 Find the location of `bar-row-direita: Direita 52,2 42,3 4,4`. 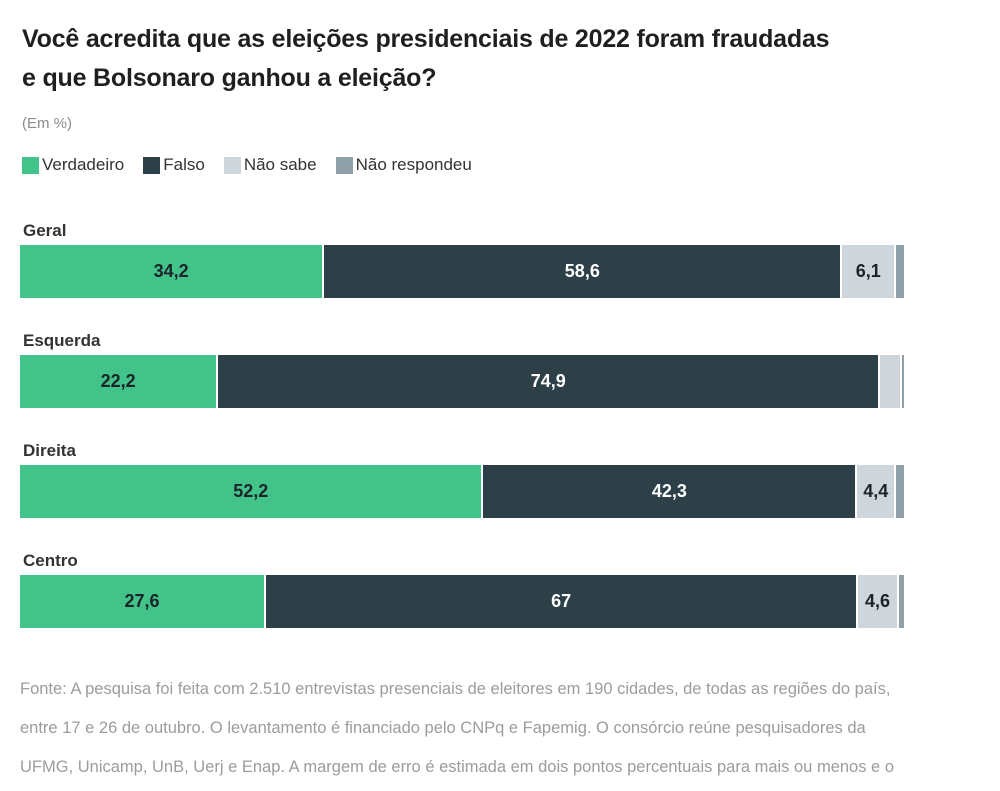

bar-row-direita: Direita 52,2 42,3 4,4 is located at coordinates (500, 479).